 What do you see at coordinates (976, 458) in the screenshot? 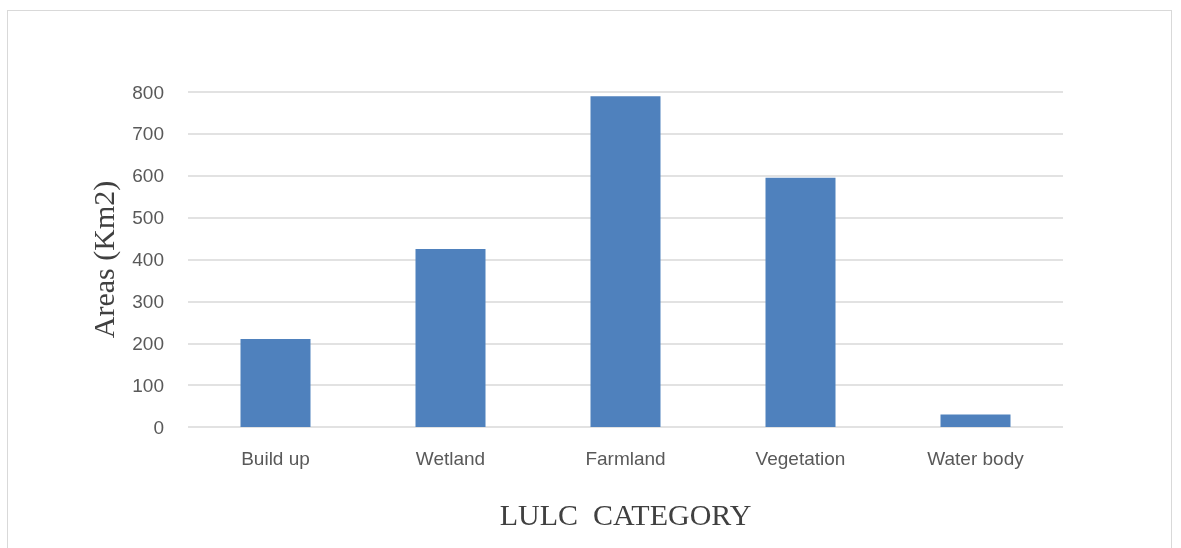
I see `x-tick-label: Water body` at bounding box center [976, 458].